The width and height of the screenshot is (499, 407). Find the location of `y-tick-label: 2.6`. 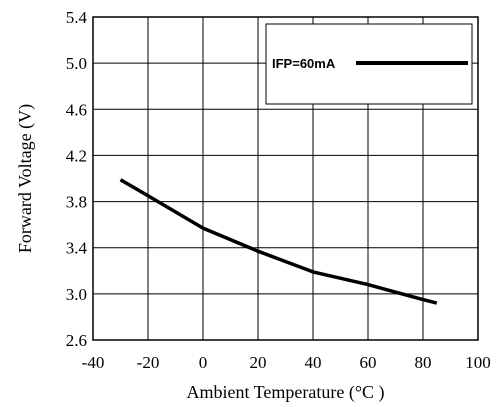

y-tick-label: 2.6 is located at coordinates (76, 340).